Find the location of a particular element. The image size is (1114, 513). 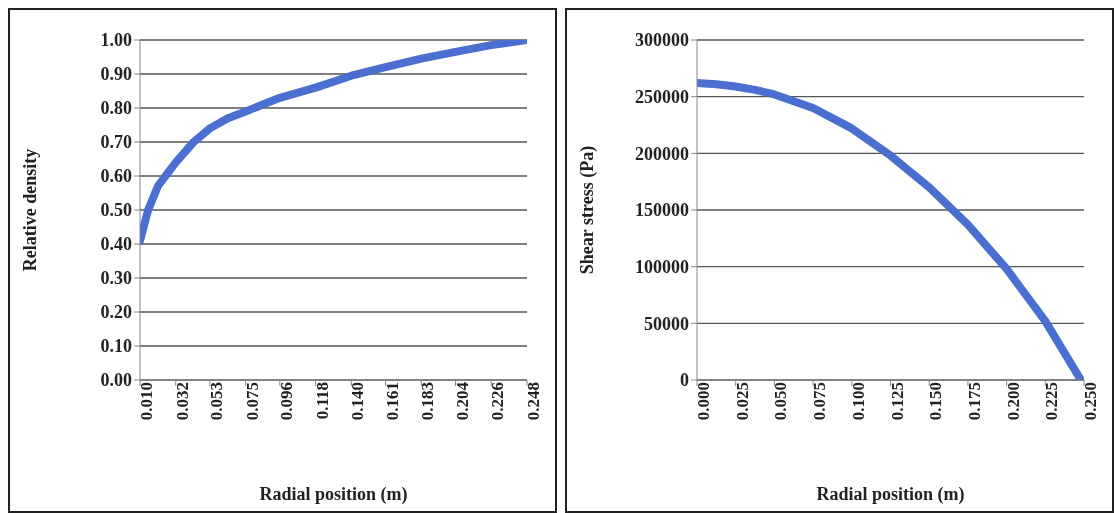

x-tick-label: 0.161 is located at coordinates (392, 401).